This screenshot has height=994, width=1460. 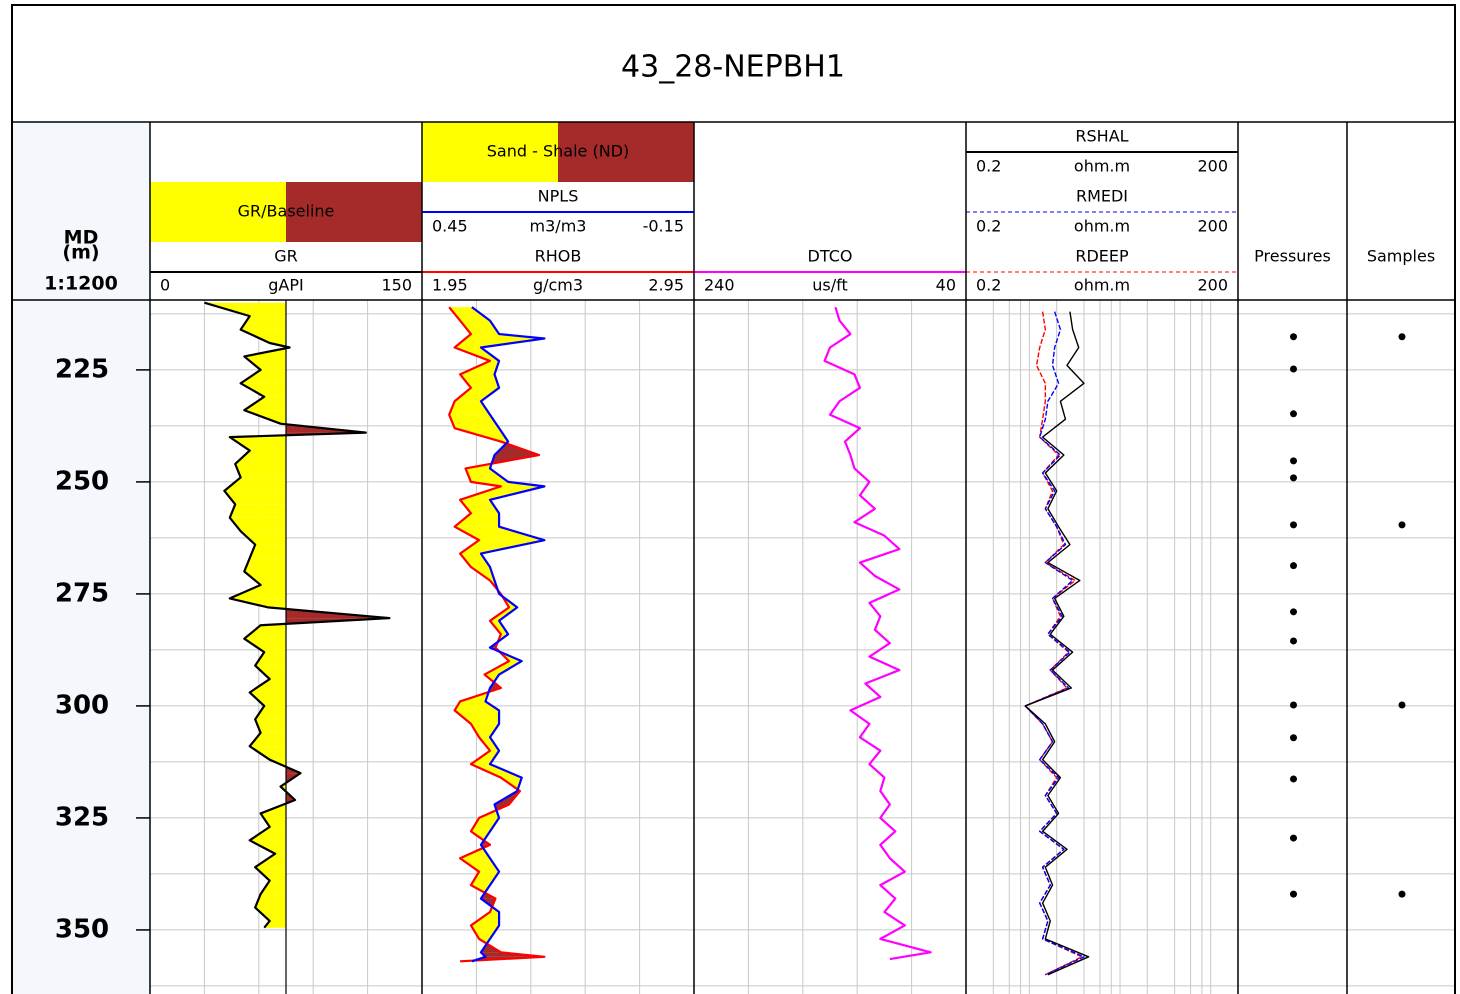 What do you see at coordinates (1292, 256) in the screenshot?
I see `track-name: Pressures` at bounding box center [1292, 256].